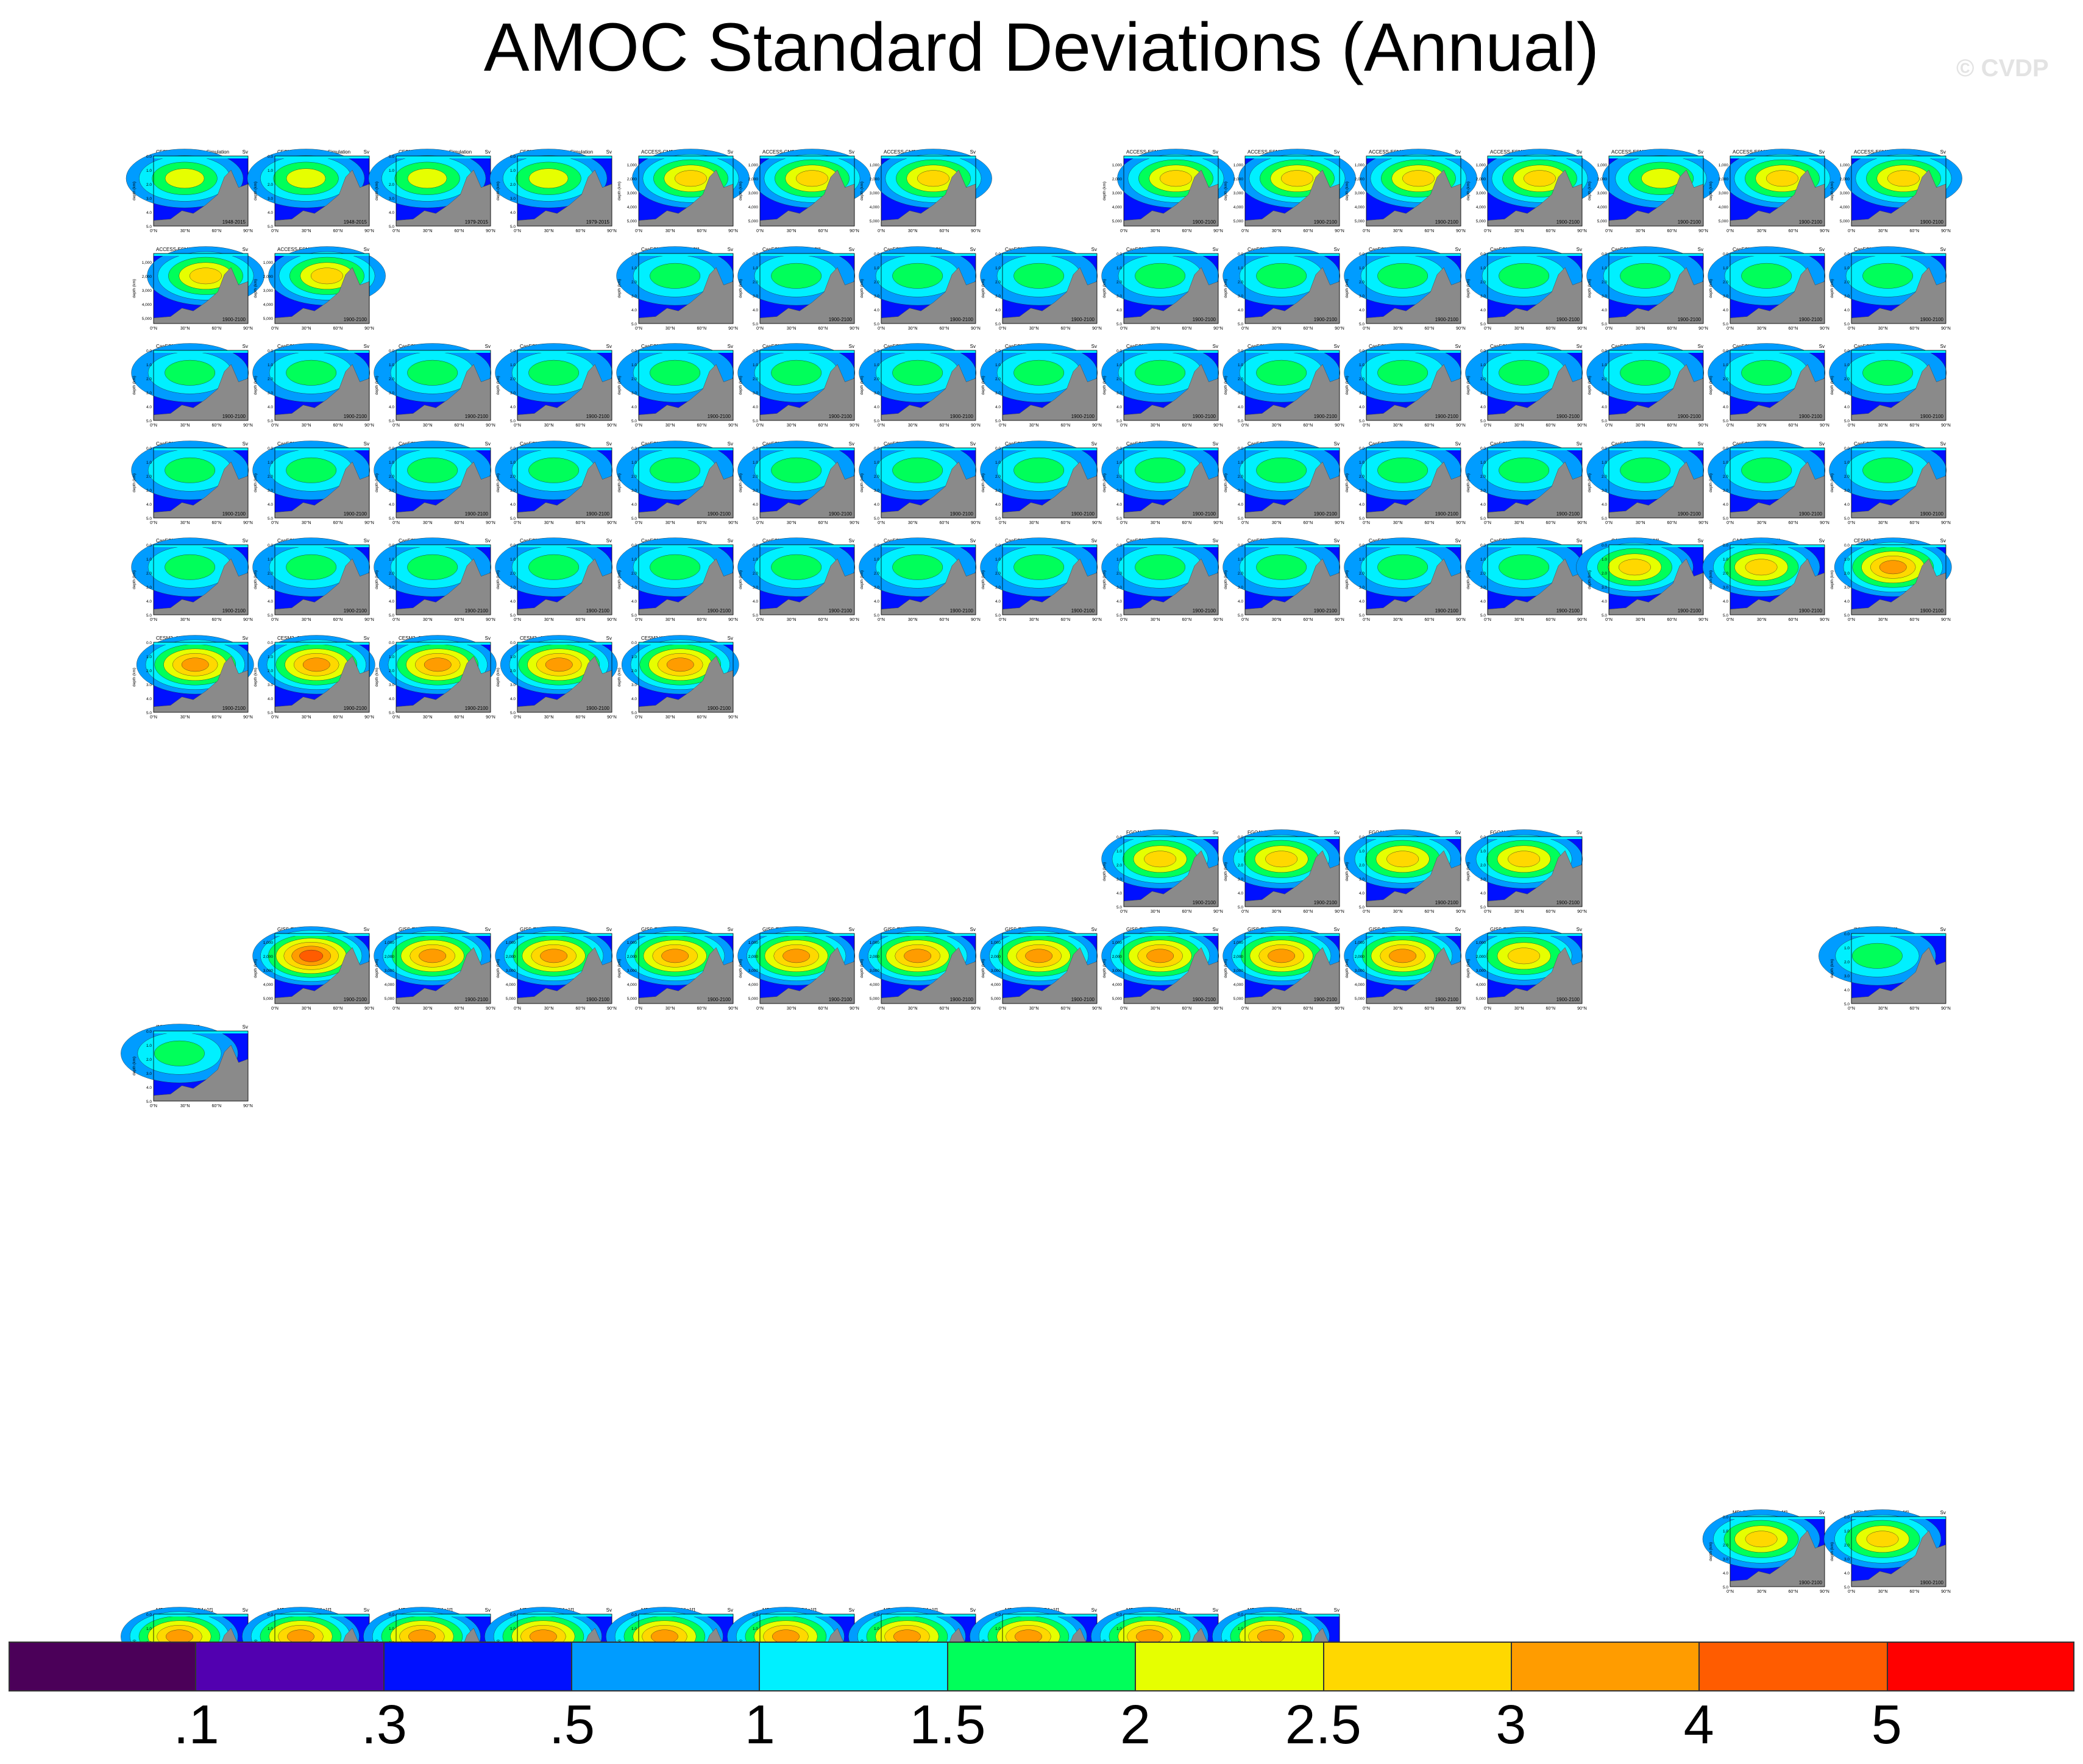 The height and width of the screenshot is (1764, 2083). What do you see at coordinates (632, 943) in the screenshot?
I see `y-tick-label: 1,000` at bounding box center [632, 943].